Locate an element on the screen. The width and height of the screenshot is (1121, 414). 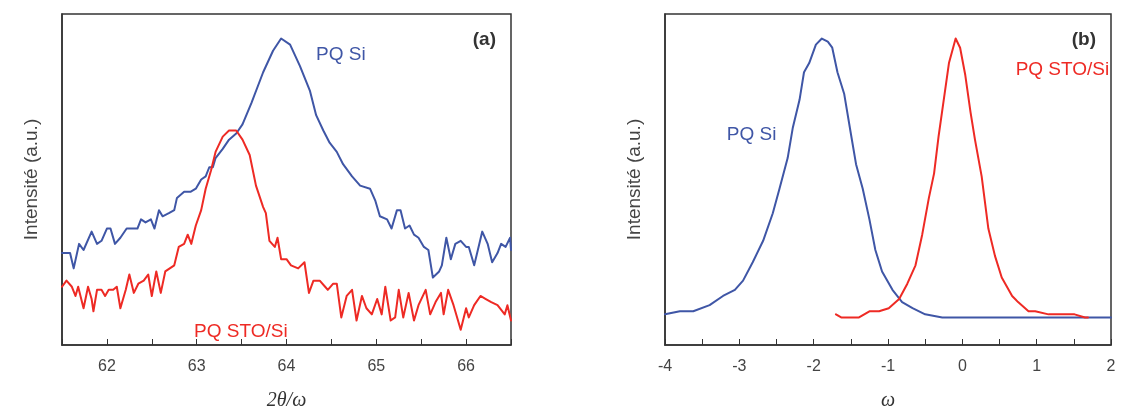
x-tick-label: 62 is located at coordinates (107, 365).